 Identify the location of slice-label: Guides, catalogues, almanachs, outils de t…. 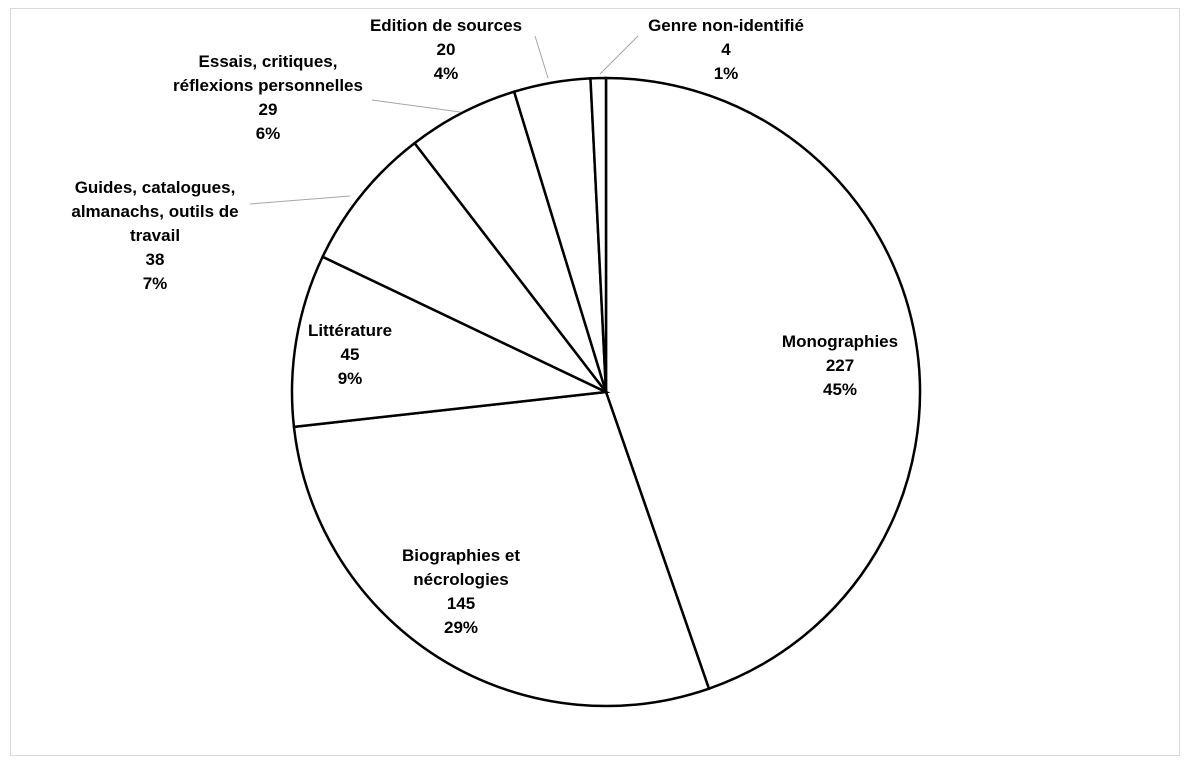
(154, 235).